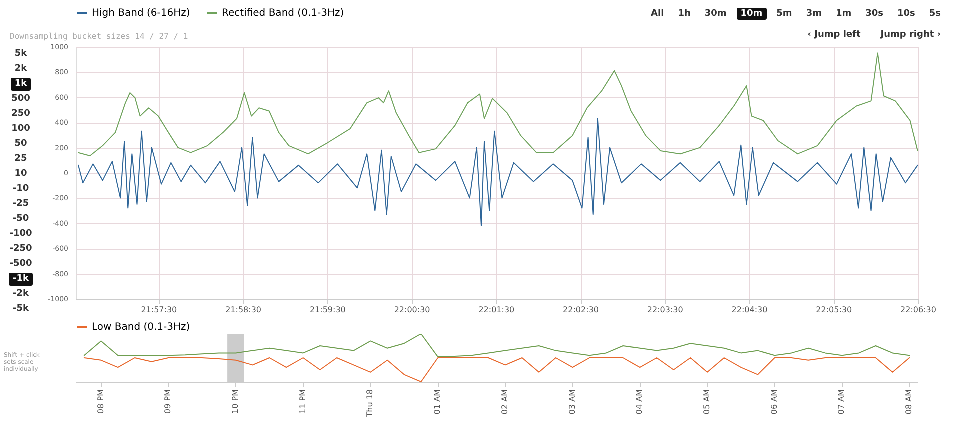 The width and height of the screenshot is (953, 421). What do you see at coordinates (328, 310) in the screenshot?
I see `x-tick-label: 21:59:30` at bounding box center [328, 310].